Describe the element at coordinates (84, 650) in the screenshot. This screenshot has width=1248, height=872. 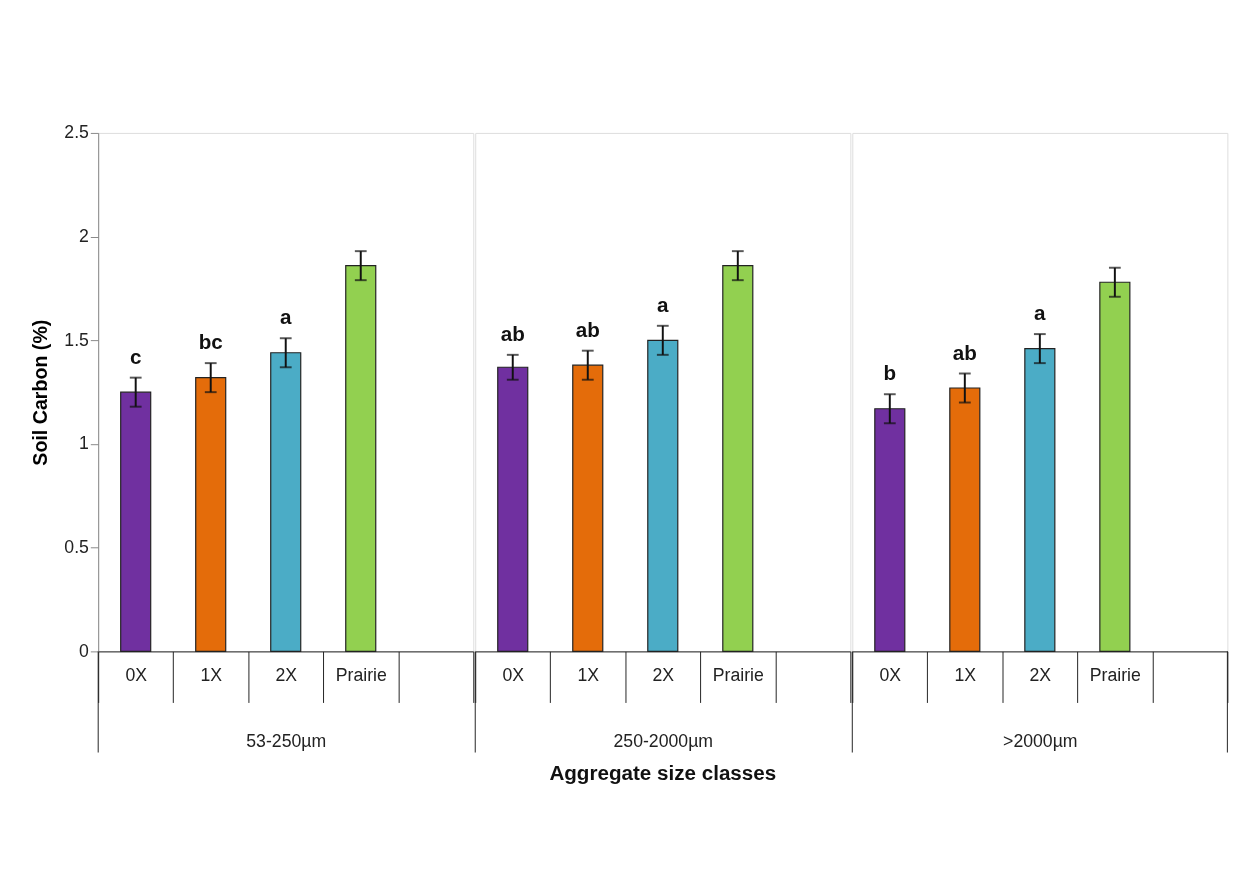
I see `y-tick-label: 0` at that location.